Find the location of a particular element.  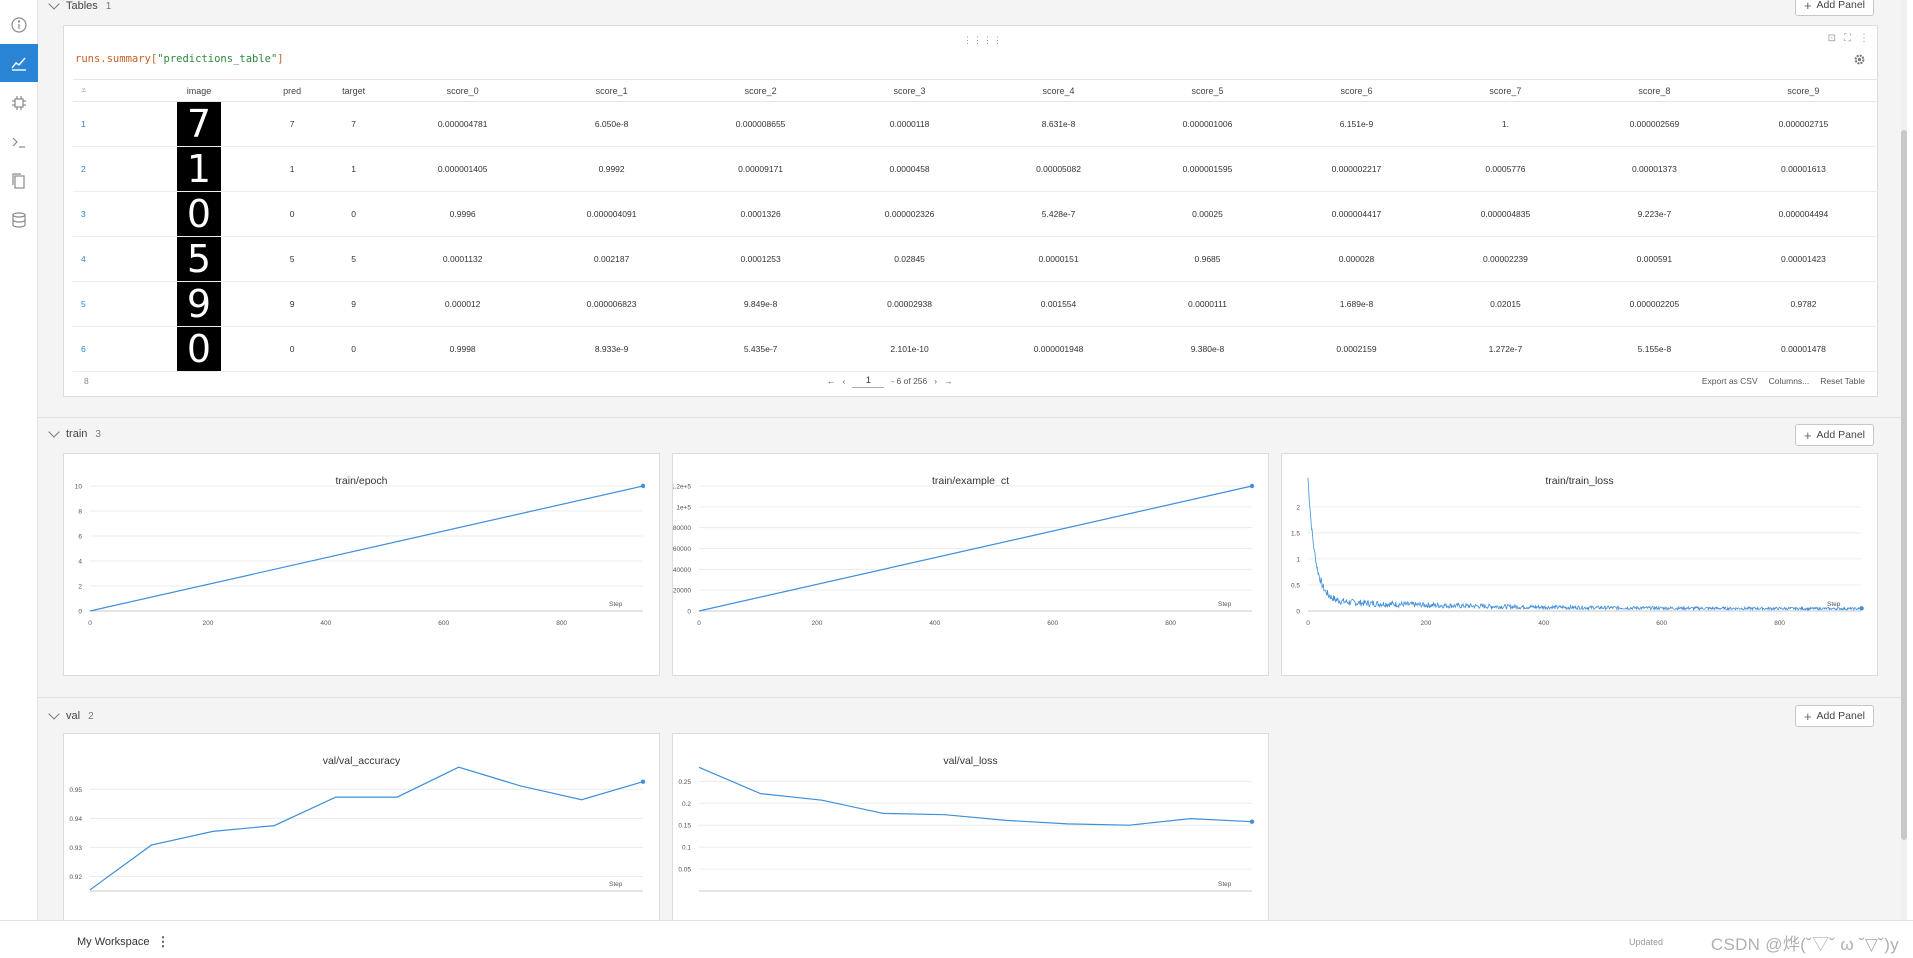

score-cell: 0.000002326 is located at coordinates (910, 214).